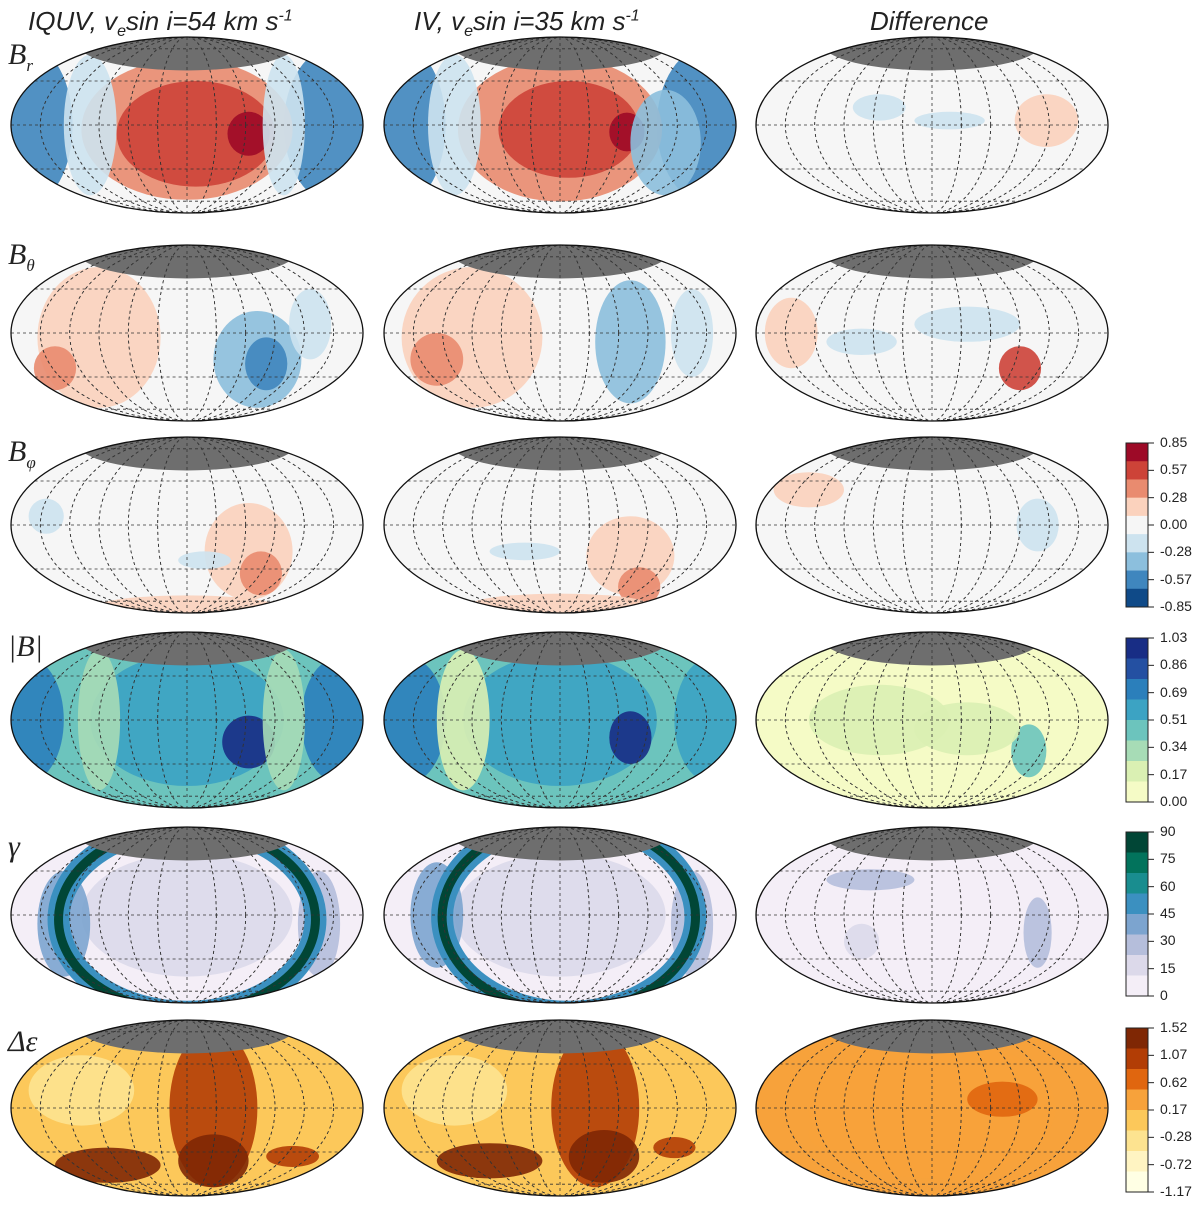 Image resolution: width=1200 pixels, height=1207 pixels. I want to click on colorbar-tick-label: 0.00, so click(1174, 801).